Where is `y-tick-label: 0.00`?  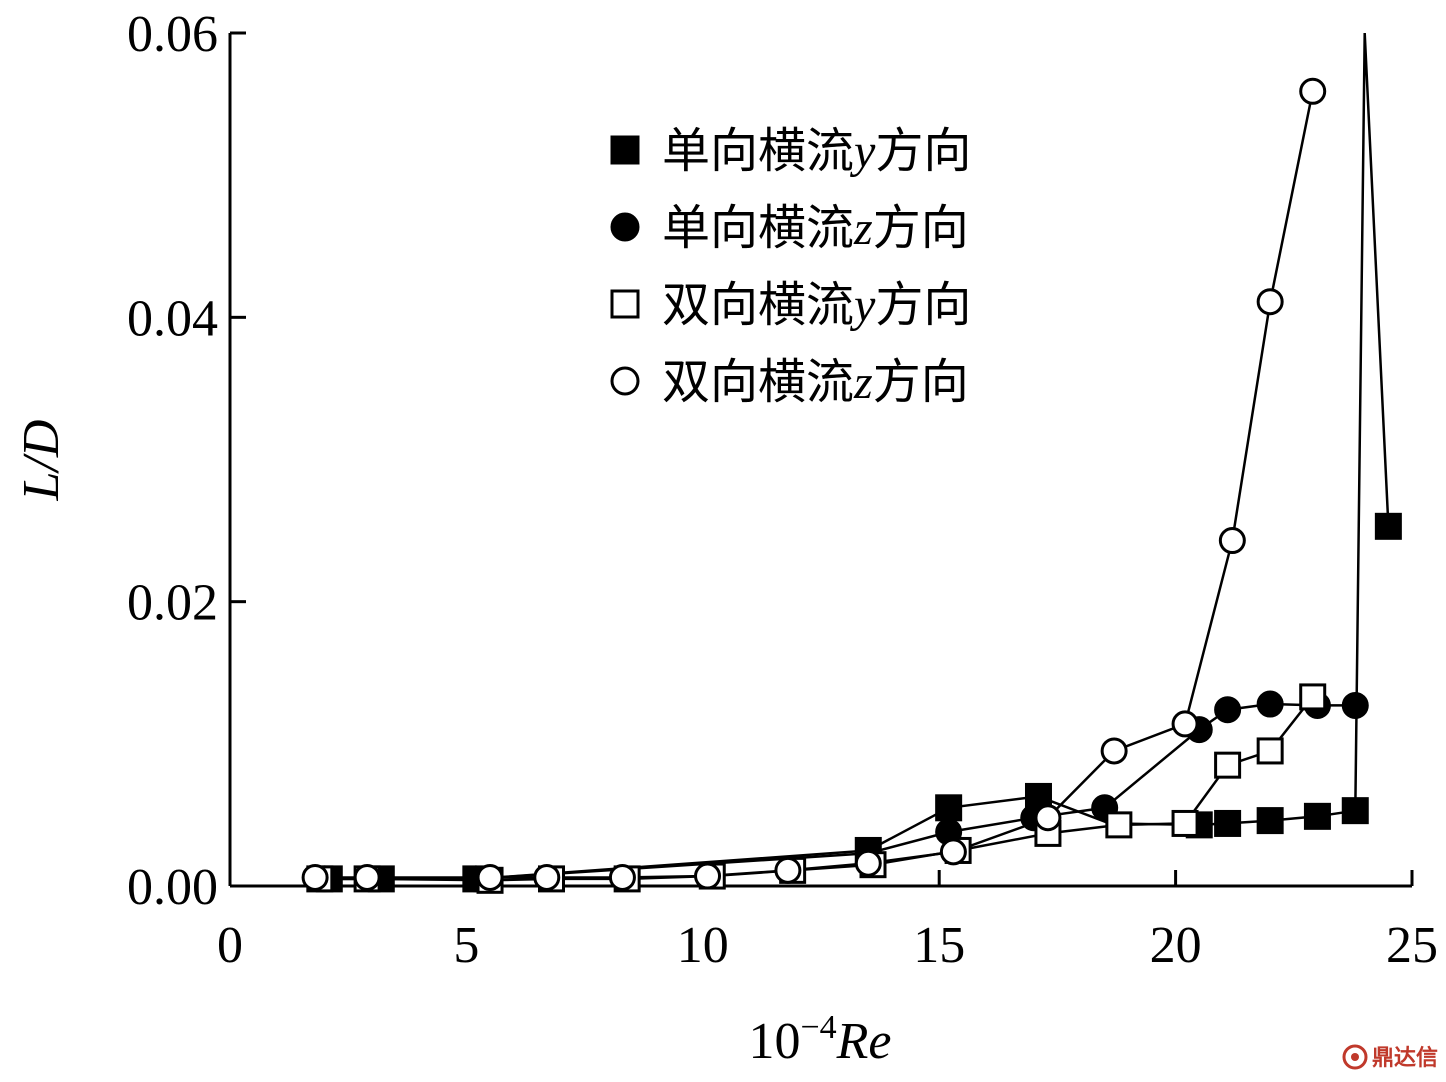 y-tick-label: 0.00 is located at coordinates (172, 887).